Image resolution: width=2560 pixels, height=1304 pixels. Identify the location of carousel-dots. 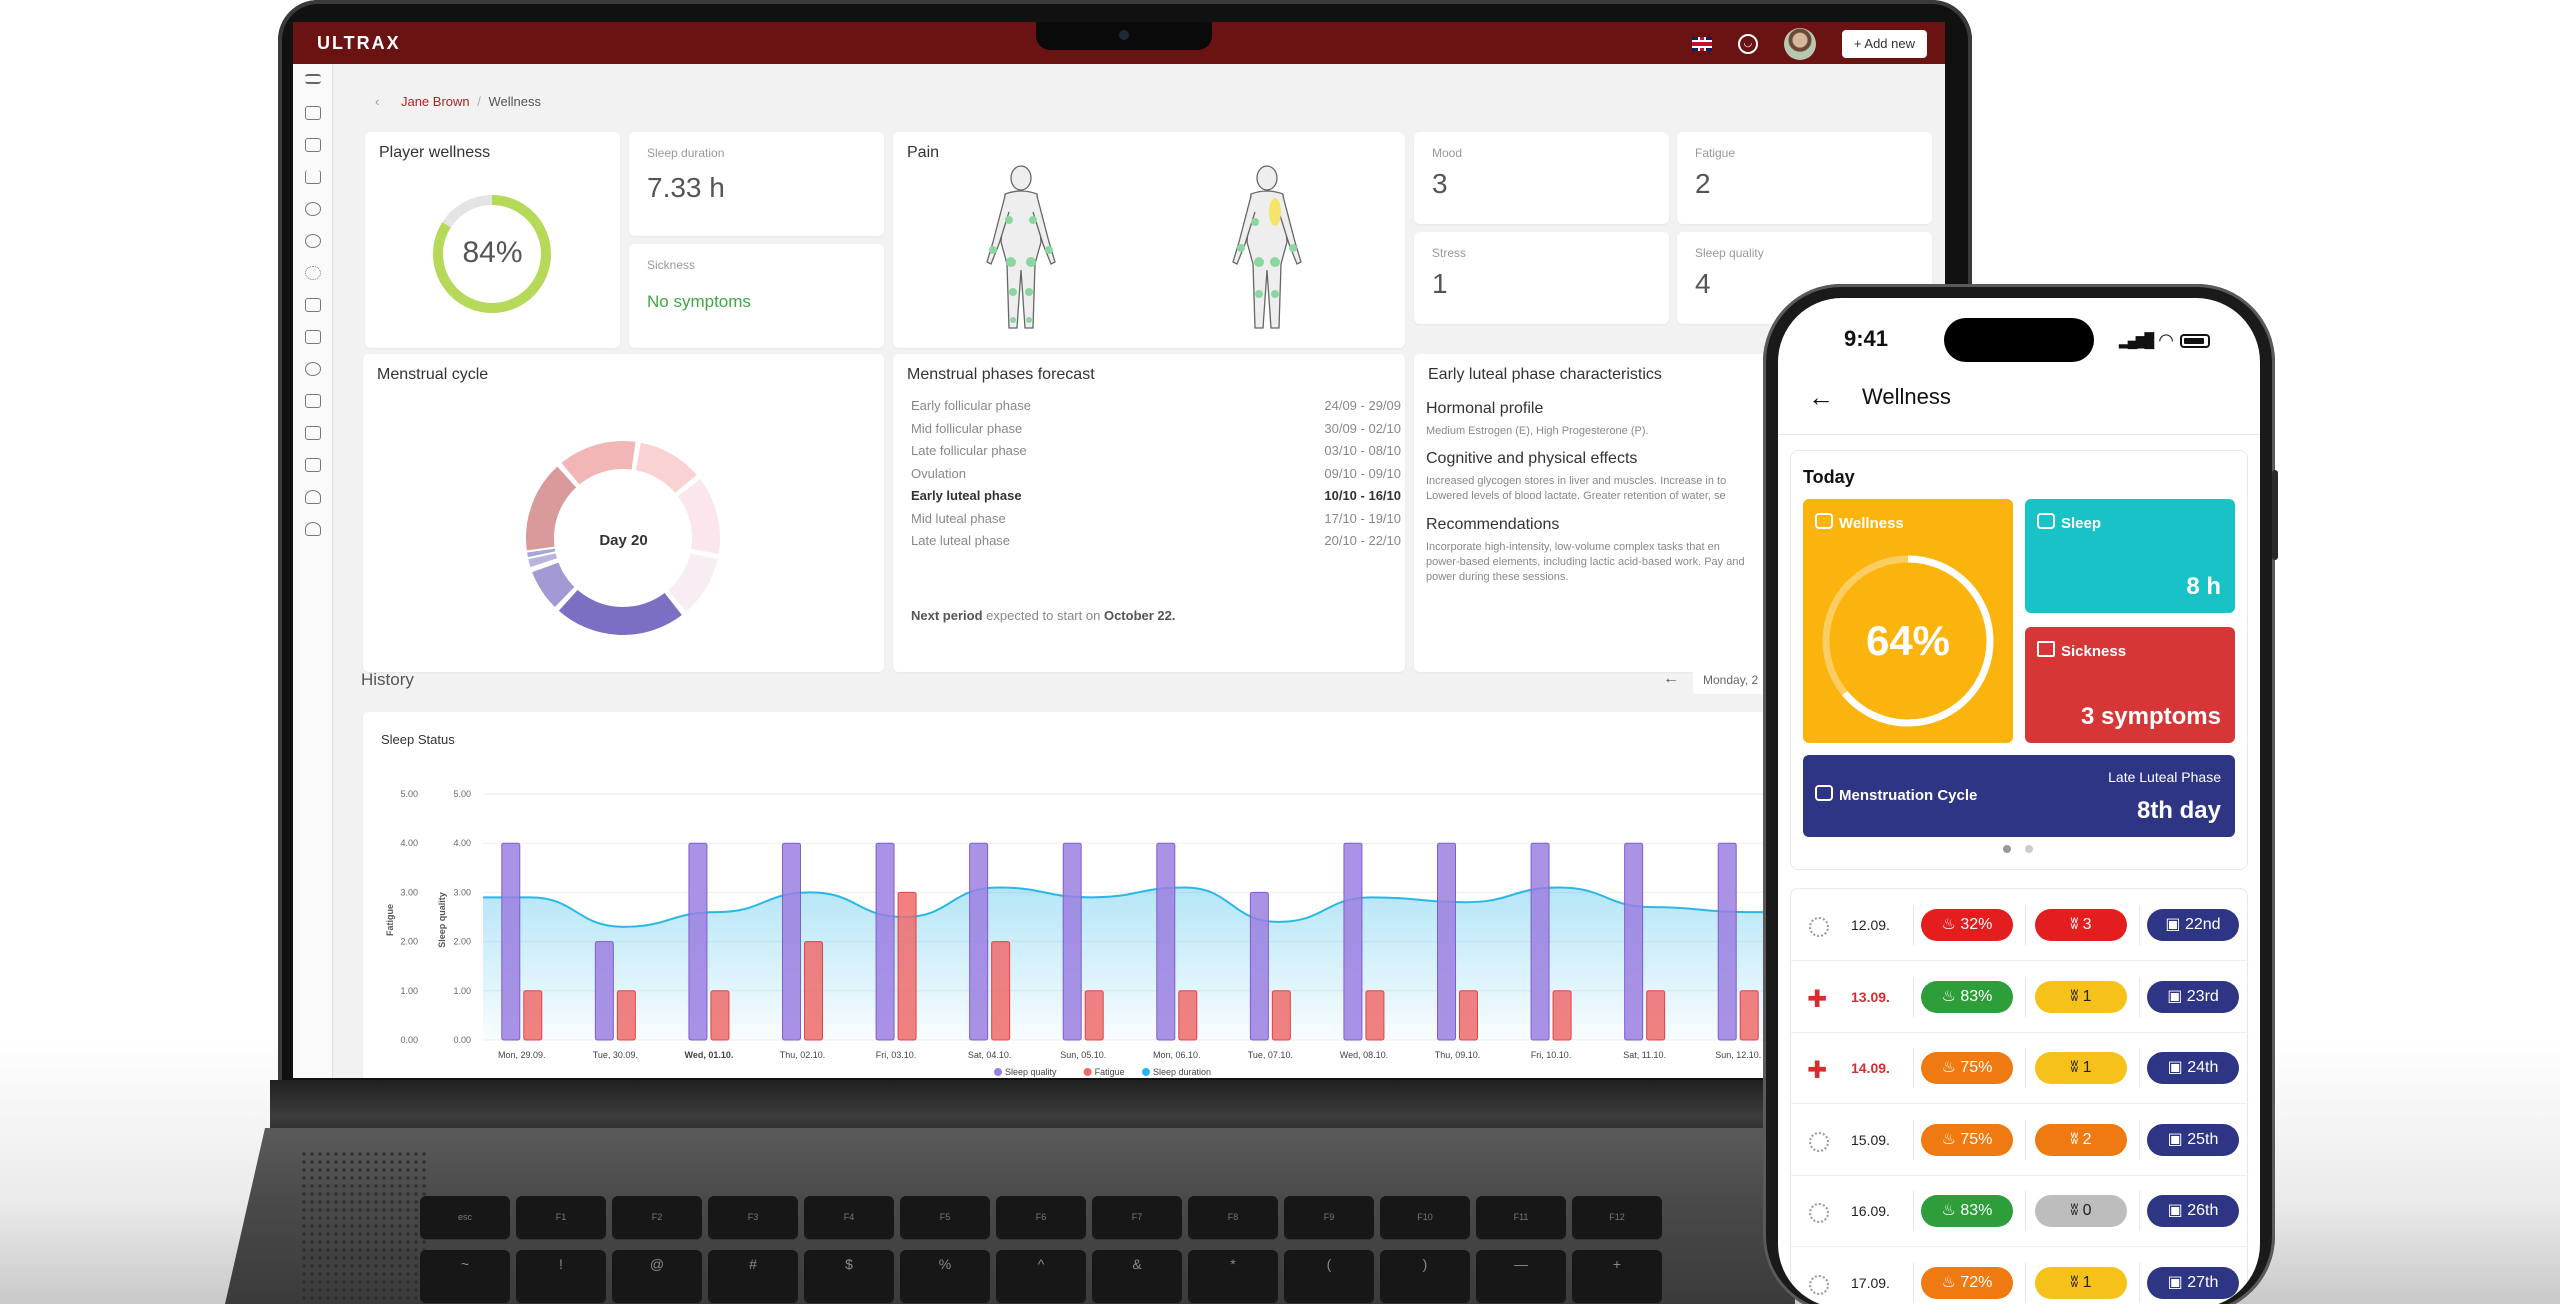
(2018, 849).